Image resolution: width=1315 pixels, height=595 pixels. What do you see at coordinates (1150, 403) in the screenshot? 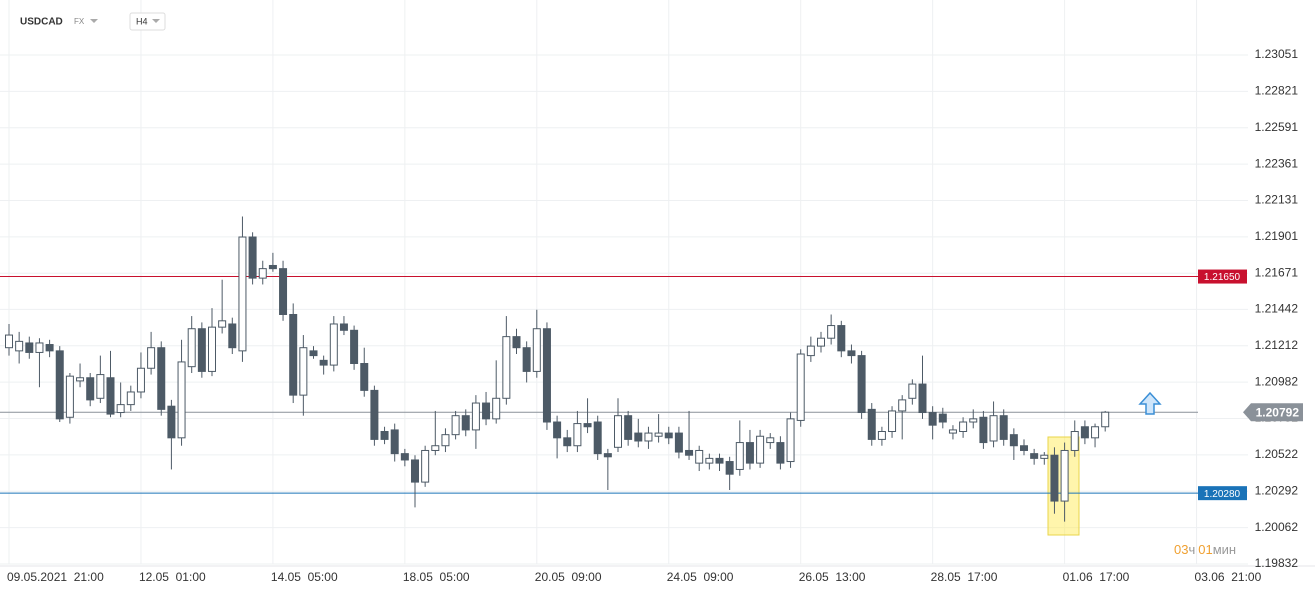
I see `buy-arrow` at bounding box center [1150, 403].